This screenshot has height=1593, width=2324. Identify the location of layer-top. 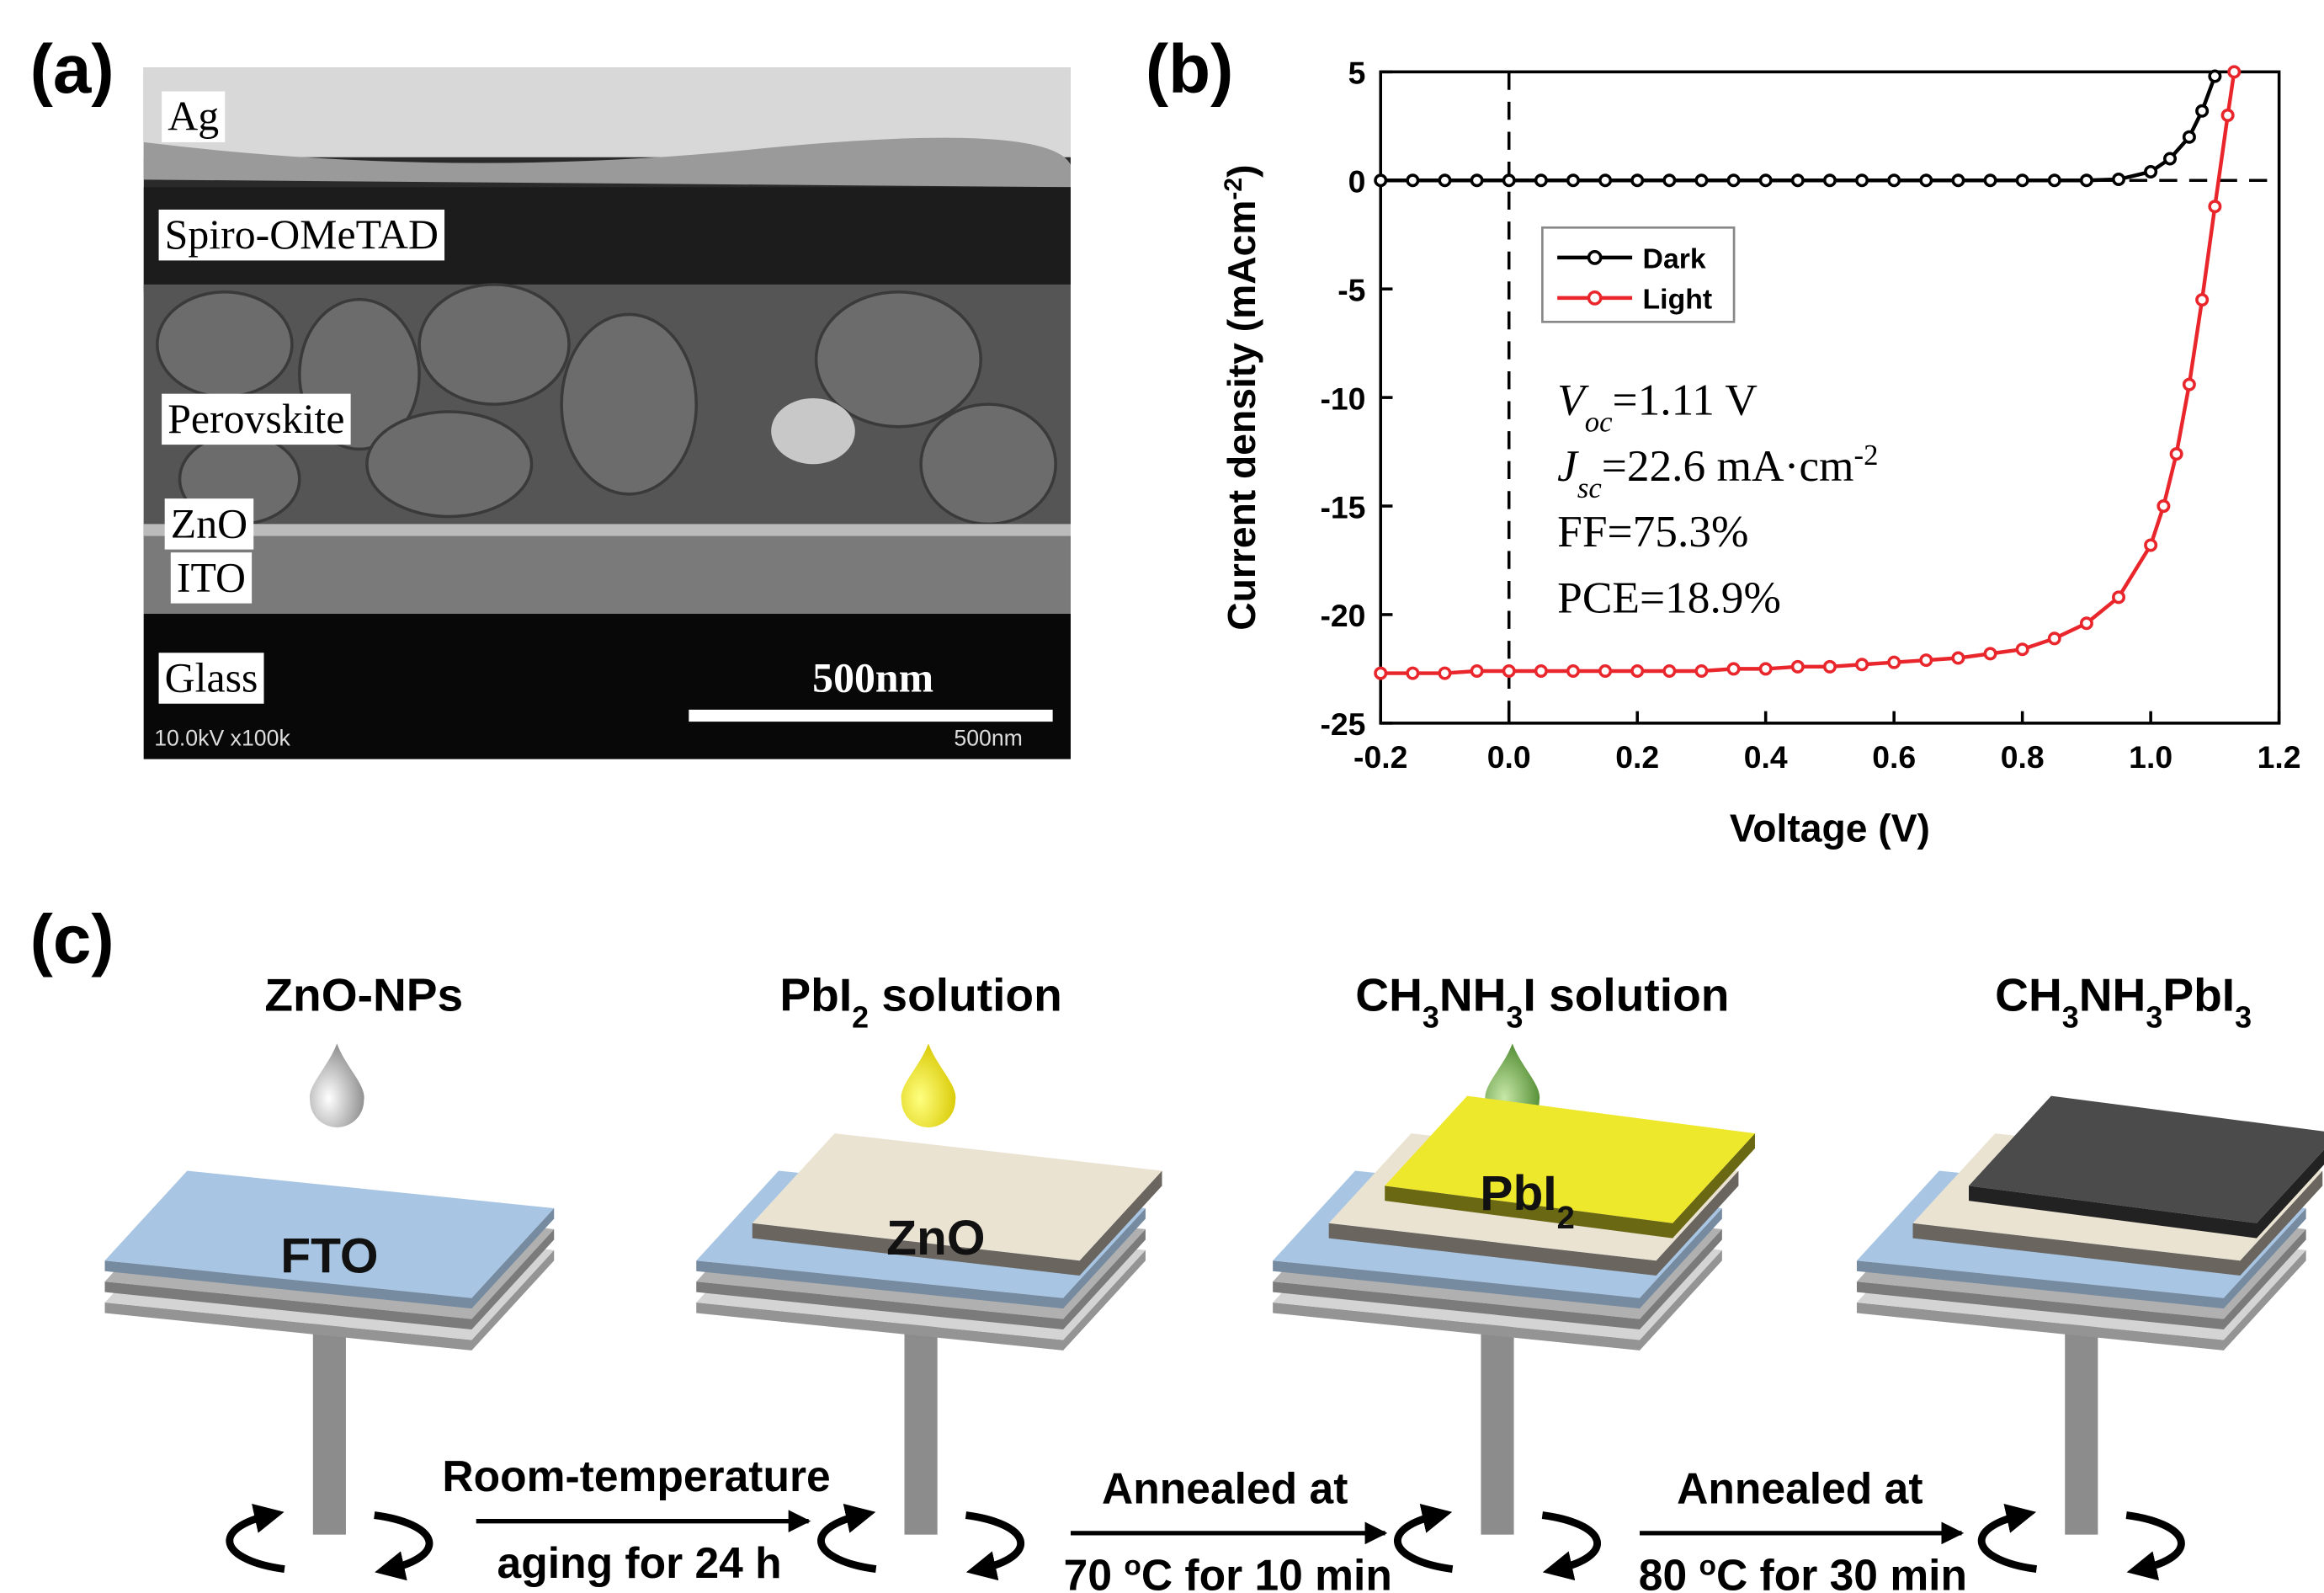
(1570, 1159).